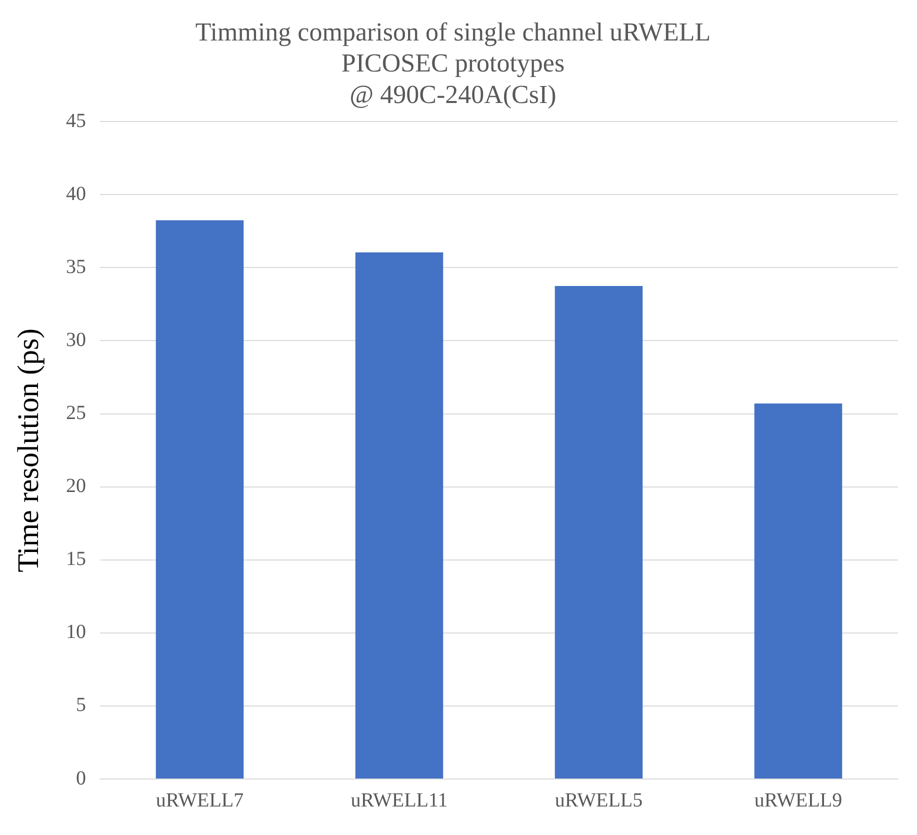  What do you see at coordinates (76, 121) in the screenshot?
I see `y-tick-label: 45` at bounding box center [76, 121].